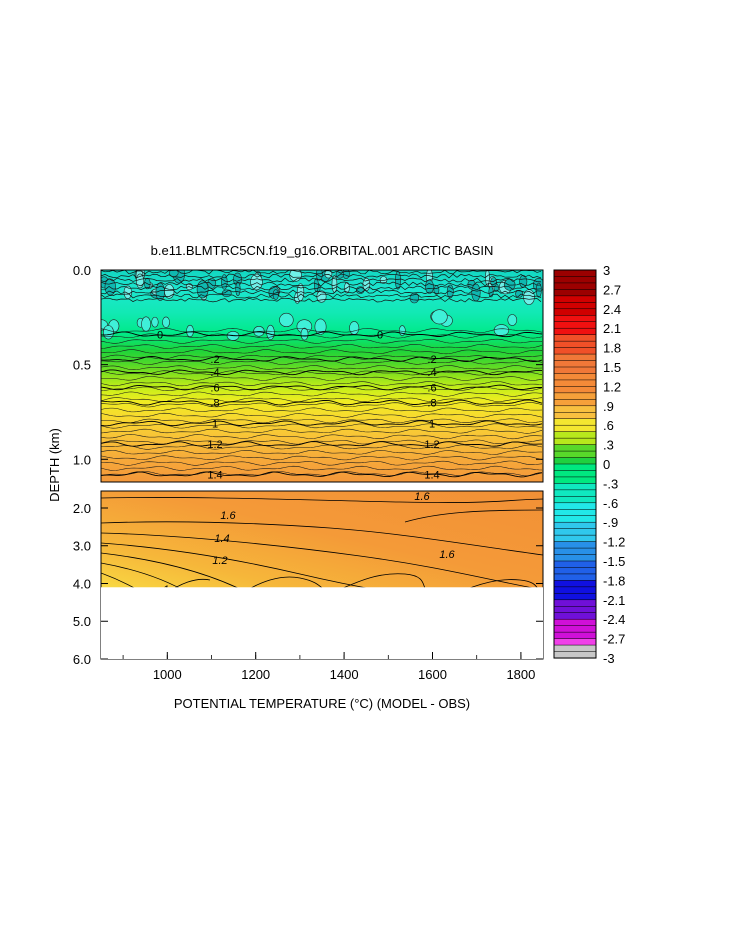 The width and height of the screenshot is (733, 945). I want to click on colorbar-label: 0, so click(606, 464).